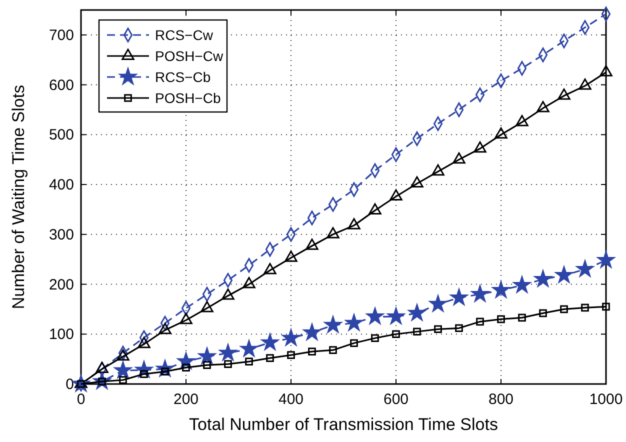  I want to click on y-tick-label: 0, so click(70, 384).